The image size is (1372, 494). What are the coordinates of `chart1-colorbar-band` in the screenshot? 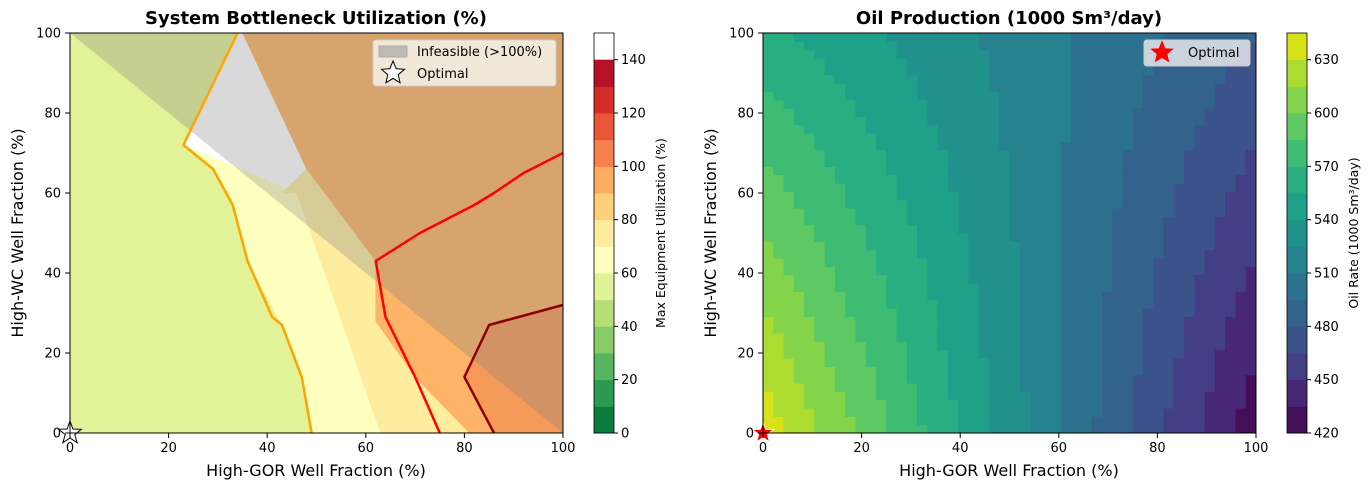 It's located at (604, 180).